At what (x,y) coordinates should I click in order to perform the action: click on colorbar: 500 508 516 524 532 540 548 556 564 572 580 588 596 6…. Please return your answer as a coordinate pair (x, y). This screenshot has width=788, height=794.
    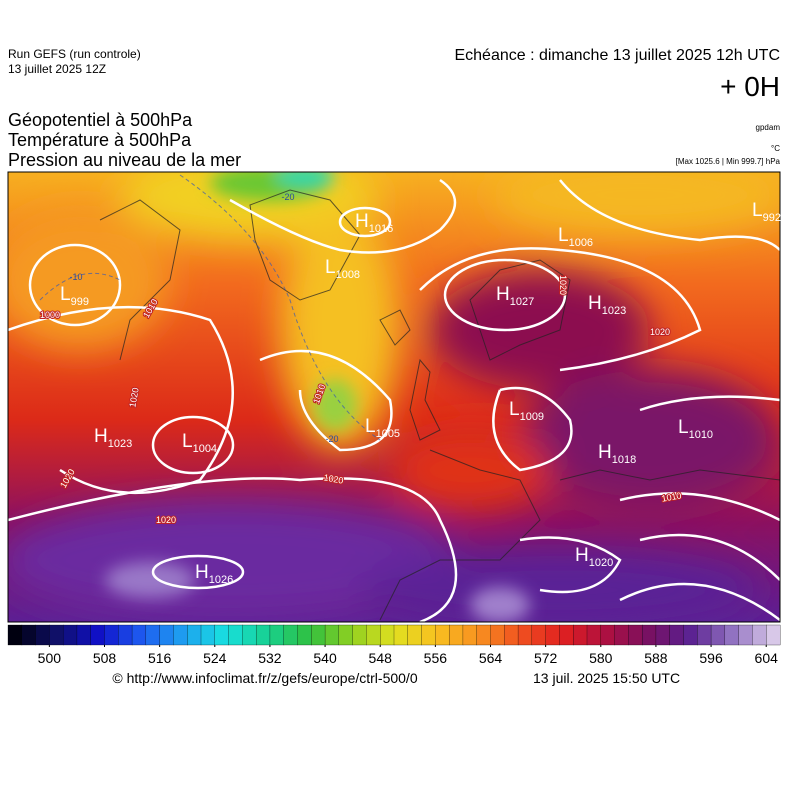
    Looking at the image, I should click on (394, 645).